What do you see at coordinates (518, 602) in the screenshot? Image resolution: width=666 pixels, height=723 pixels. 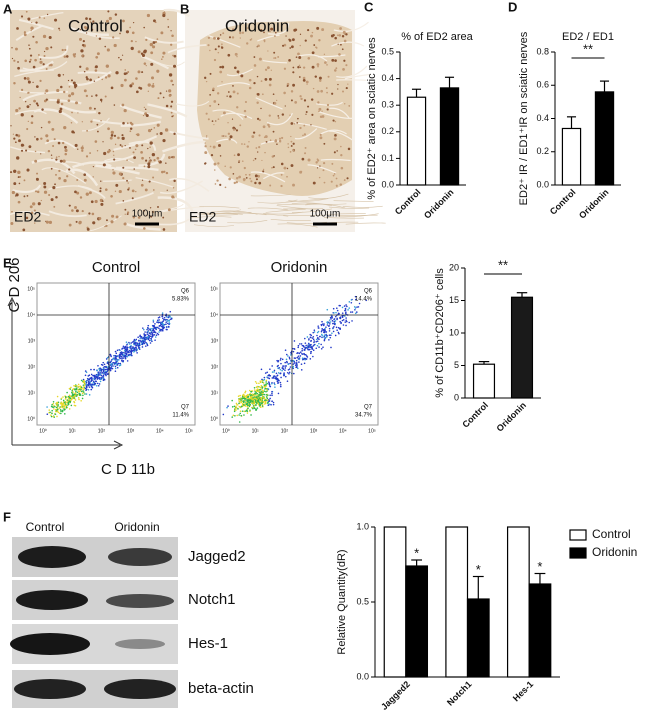 I see `bar` at bounding box center [518, 602].